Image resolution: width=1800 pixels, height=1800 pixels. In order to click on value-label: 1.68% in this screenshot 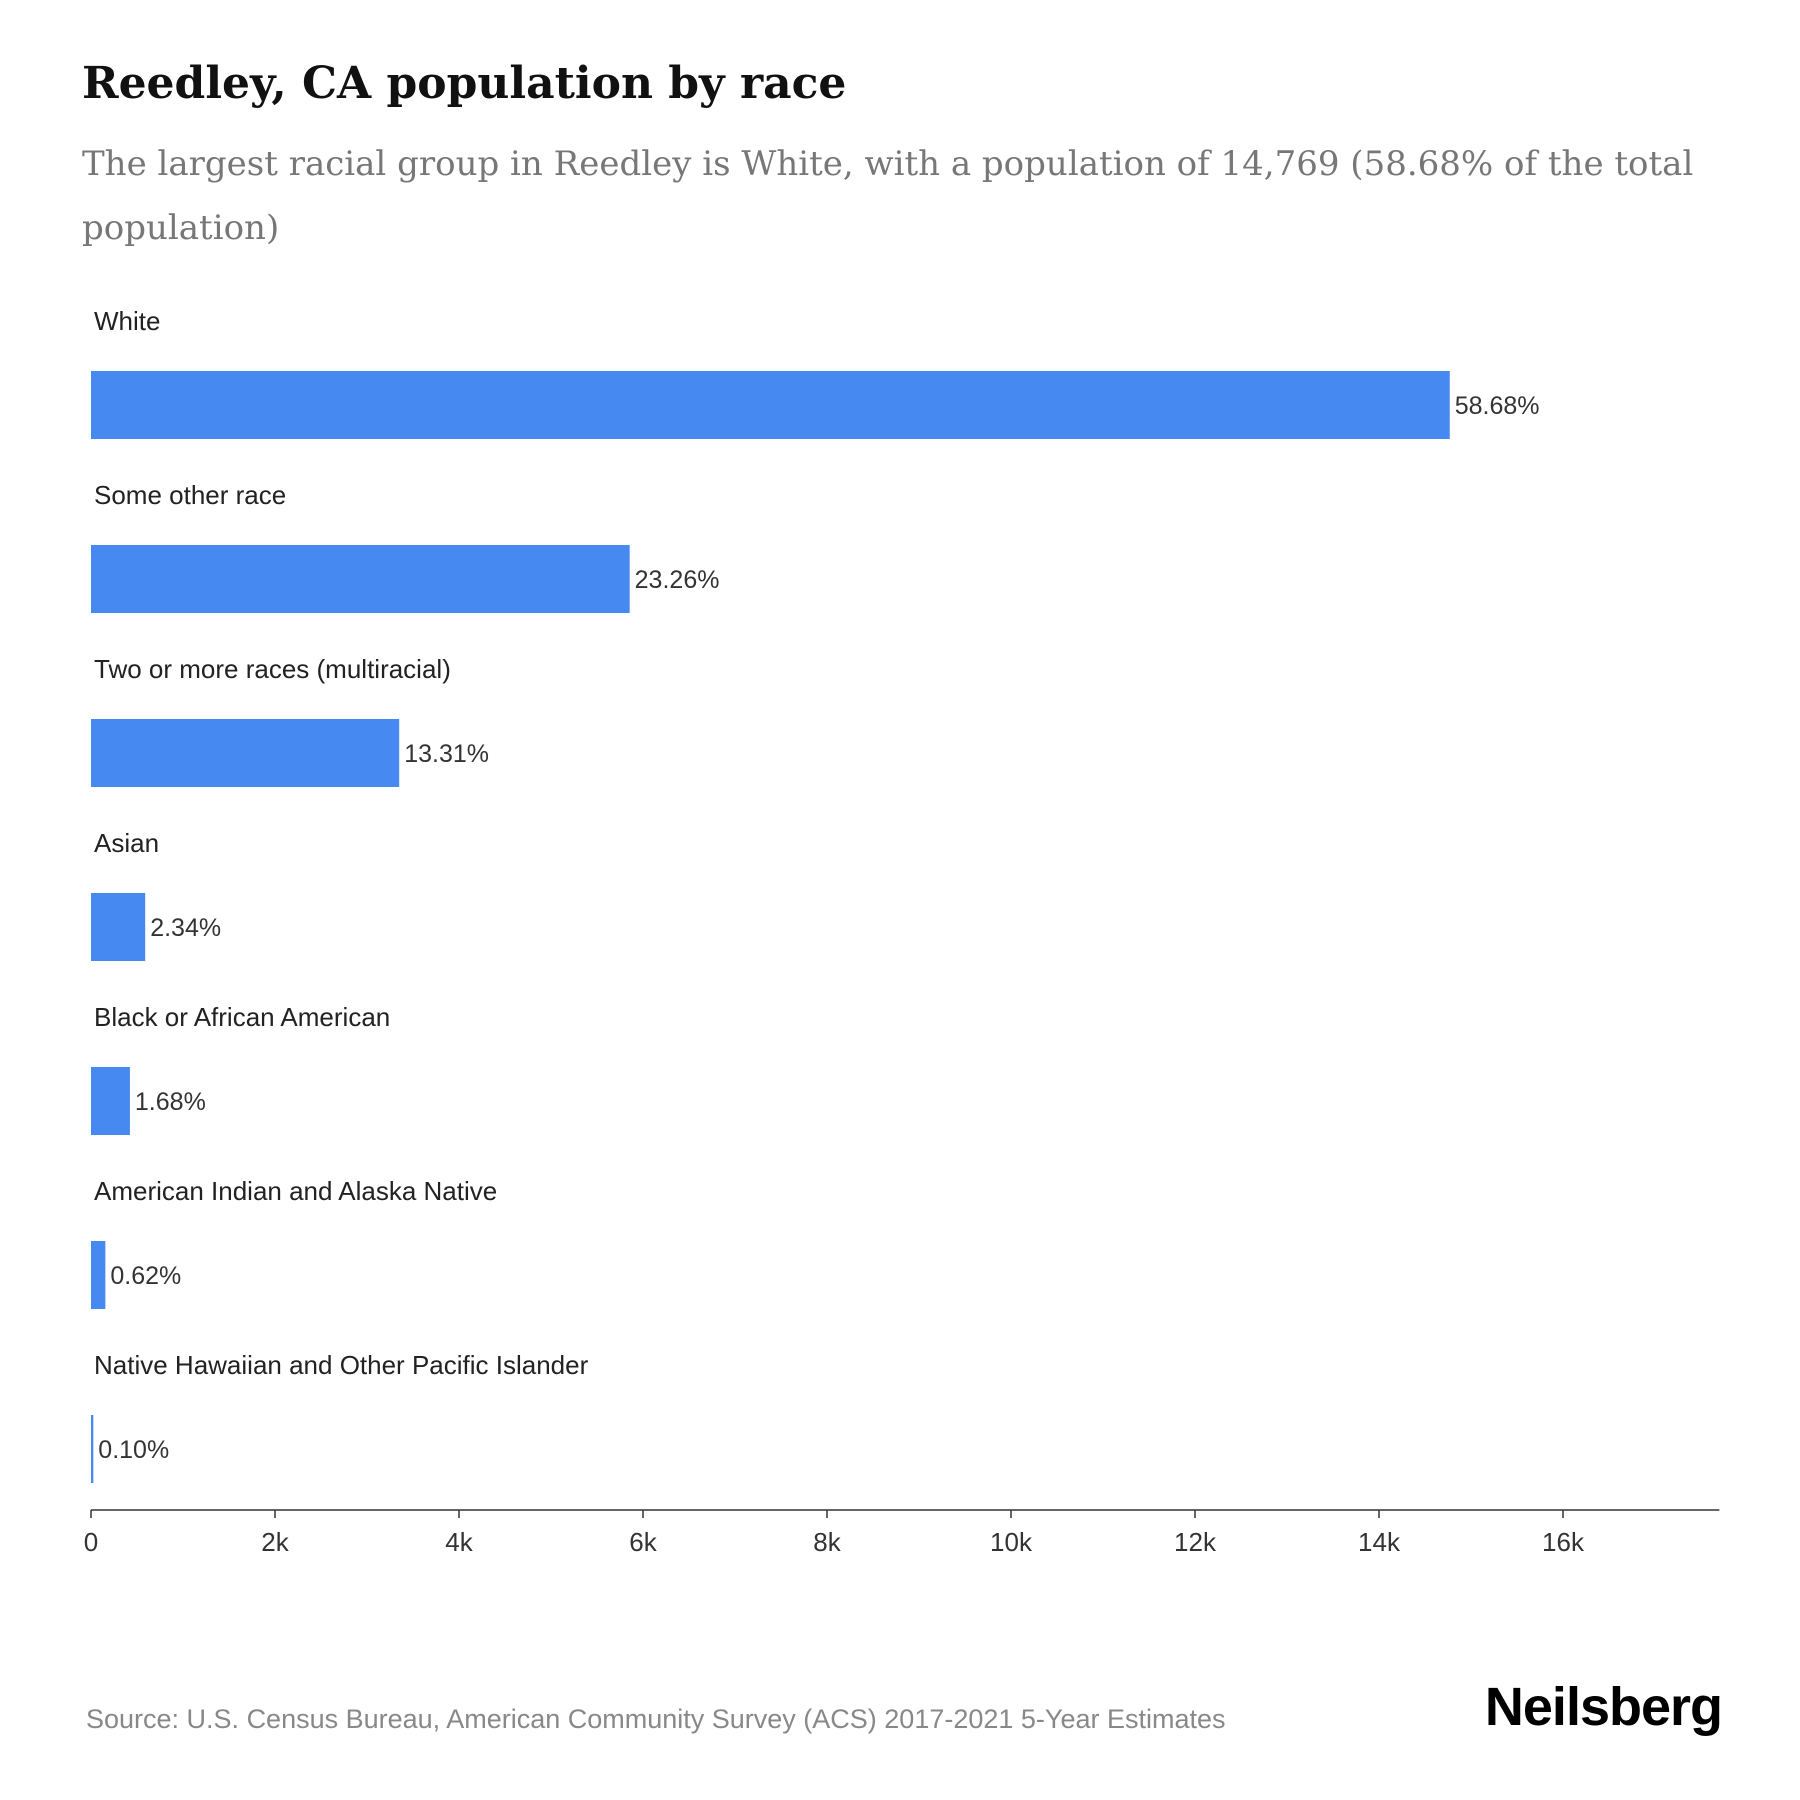, I will do `click(170, 1102)`.